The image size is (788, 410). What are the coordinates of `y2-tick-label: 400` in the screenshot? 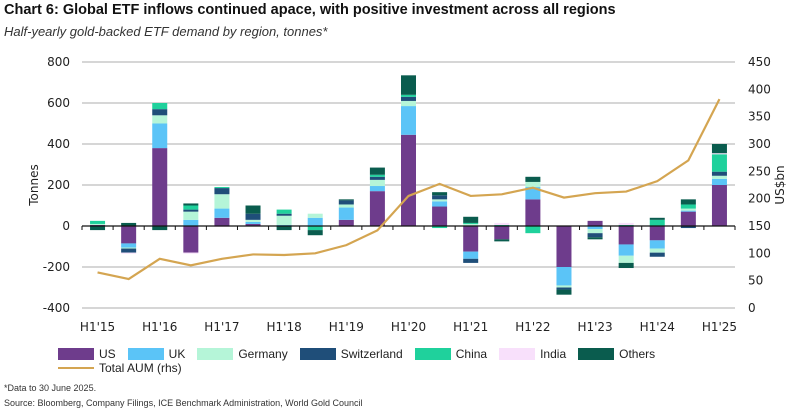 It's located at (759, 89).